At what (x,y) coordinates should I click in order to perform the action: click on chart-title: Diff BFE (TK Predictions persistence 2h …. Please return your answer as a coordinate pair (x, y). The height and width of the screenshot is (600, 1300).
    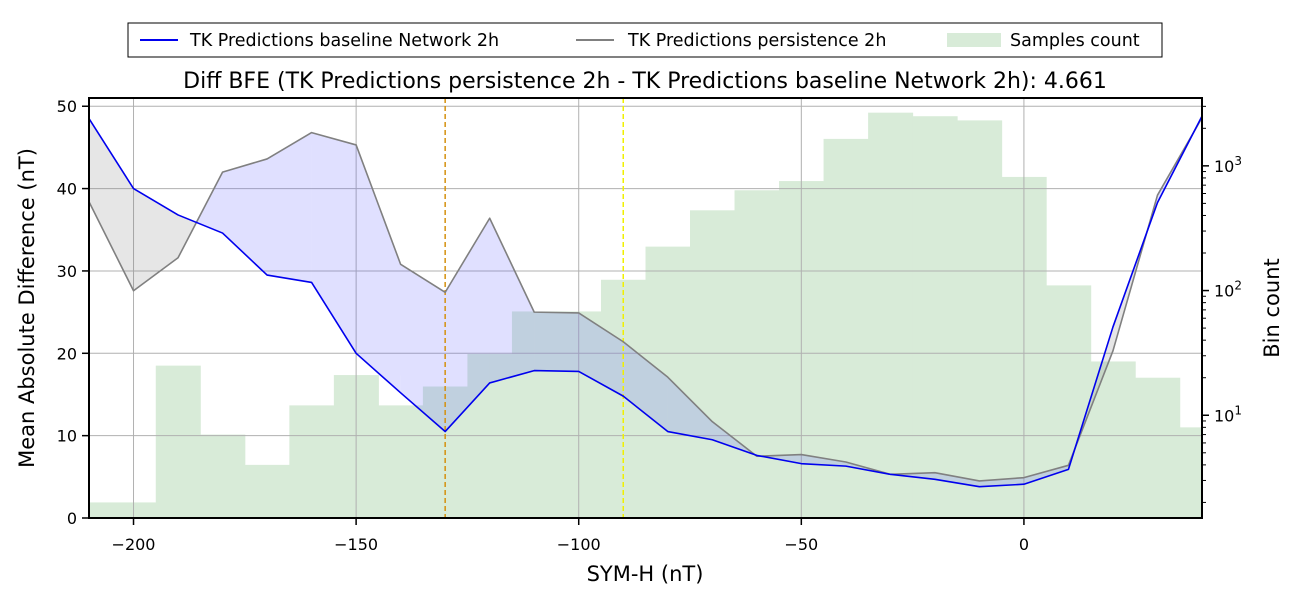
    Looking at the image, I should click on (645, 81).